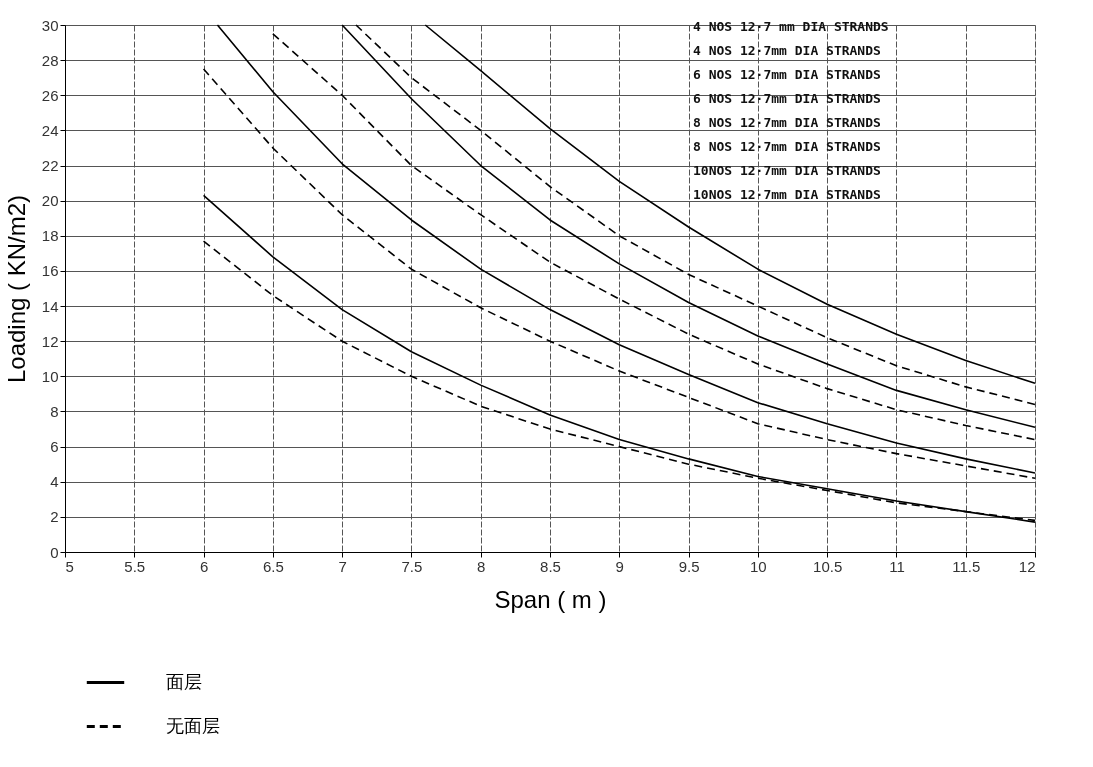 The width and height of the screenshot is (1093, 767). What do you see at coordinates (50, 271) in the screenshot?
I see `y-tick-label: 16` at bounding box center [50, 271].